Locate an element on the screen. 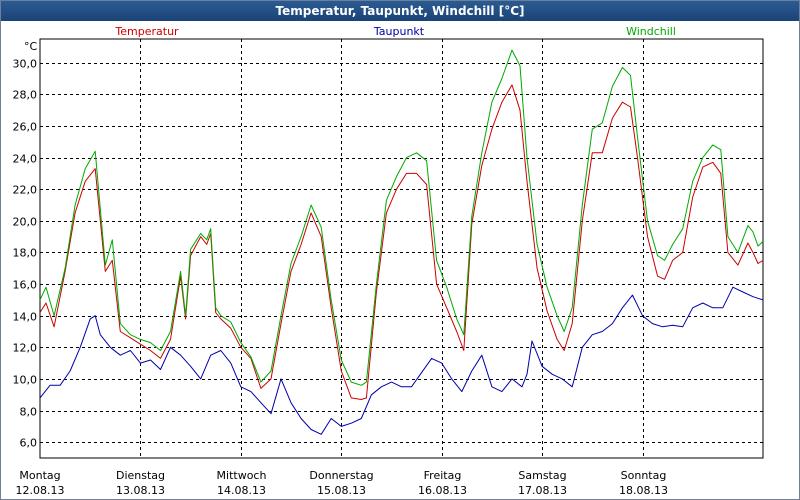  x-tick-date-label: 18.08.13 is located at coordinates (643, 490).